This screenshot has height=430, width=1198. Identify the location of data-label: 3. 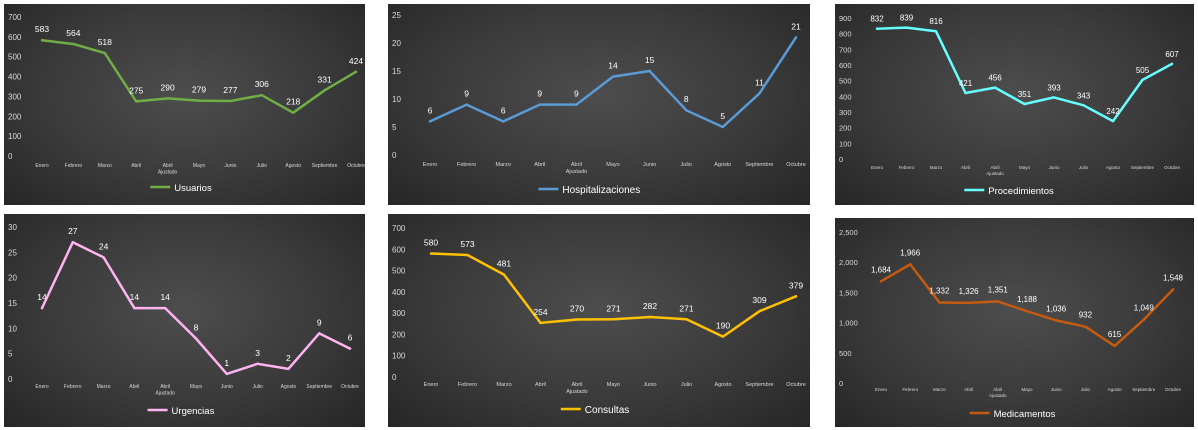
(257, 353).